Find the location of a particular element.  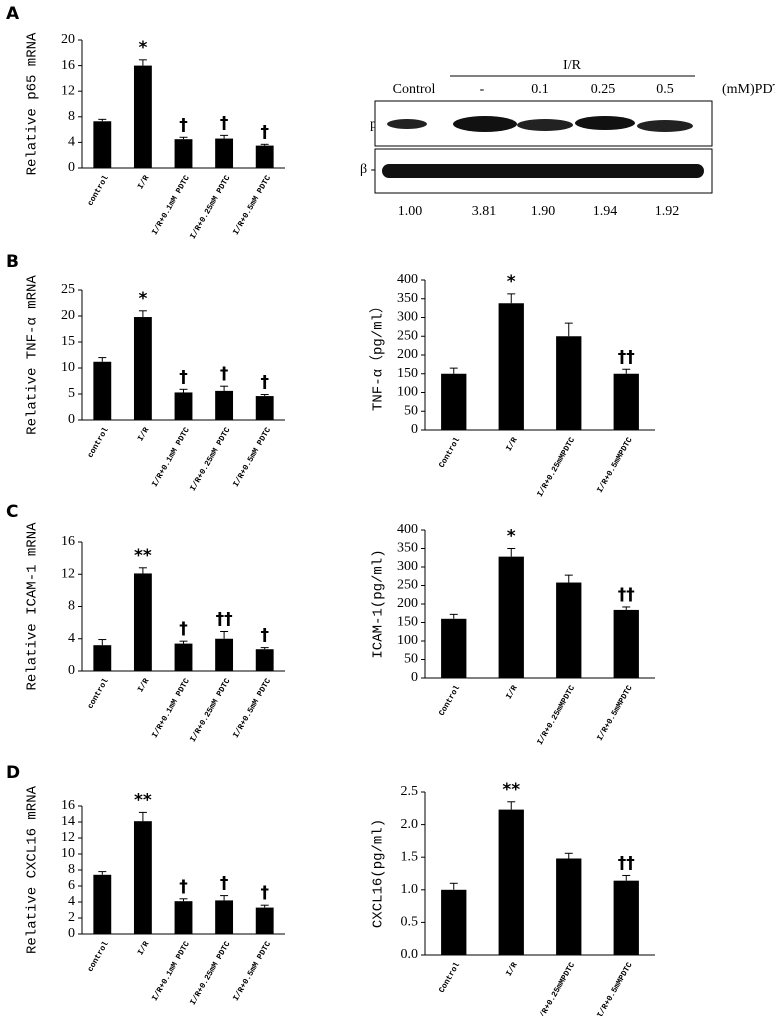

y-tick-label: 2.5 is located at coordinates (410, 791).